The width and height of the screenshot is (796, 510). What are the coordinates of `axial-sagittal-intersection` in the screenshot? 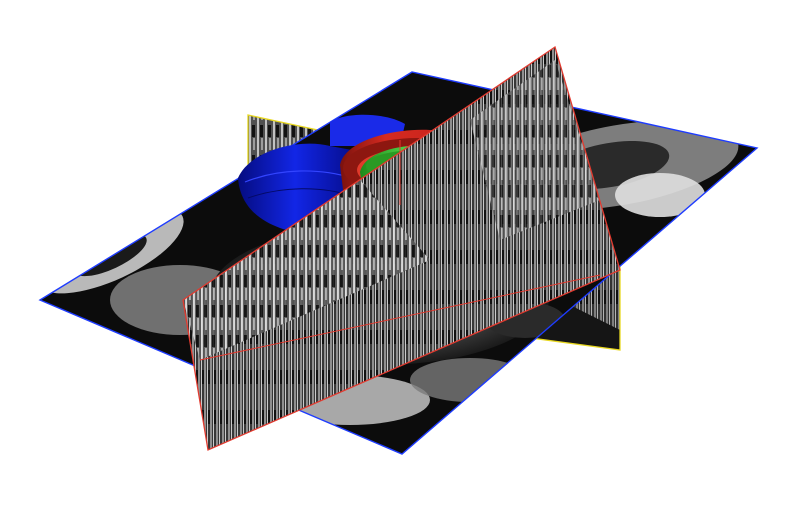 It's located at (400, 317).